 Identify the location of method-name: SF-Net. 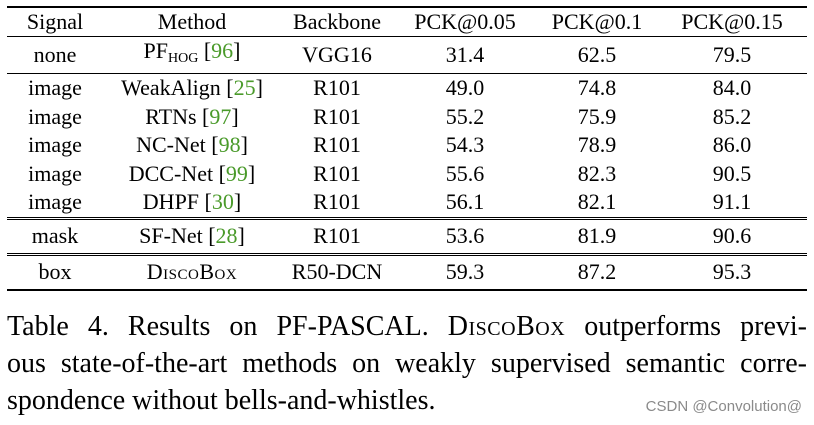
(171, 235).